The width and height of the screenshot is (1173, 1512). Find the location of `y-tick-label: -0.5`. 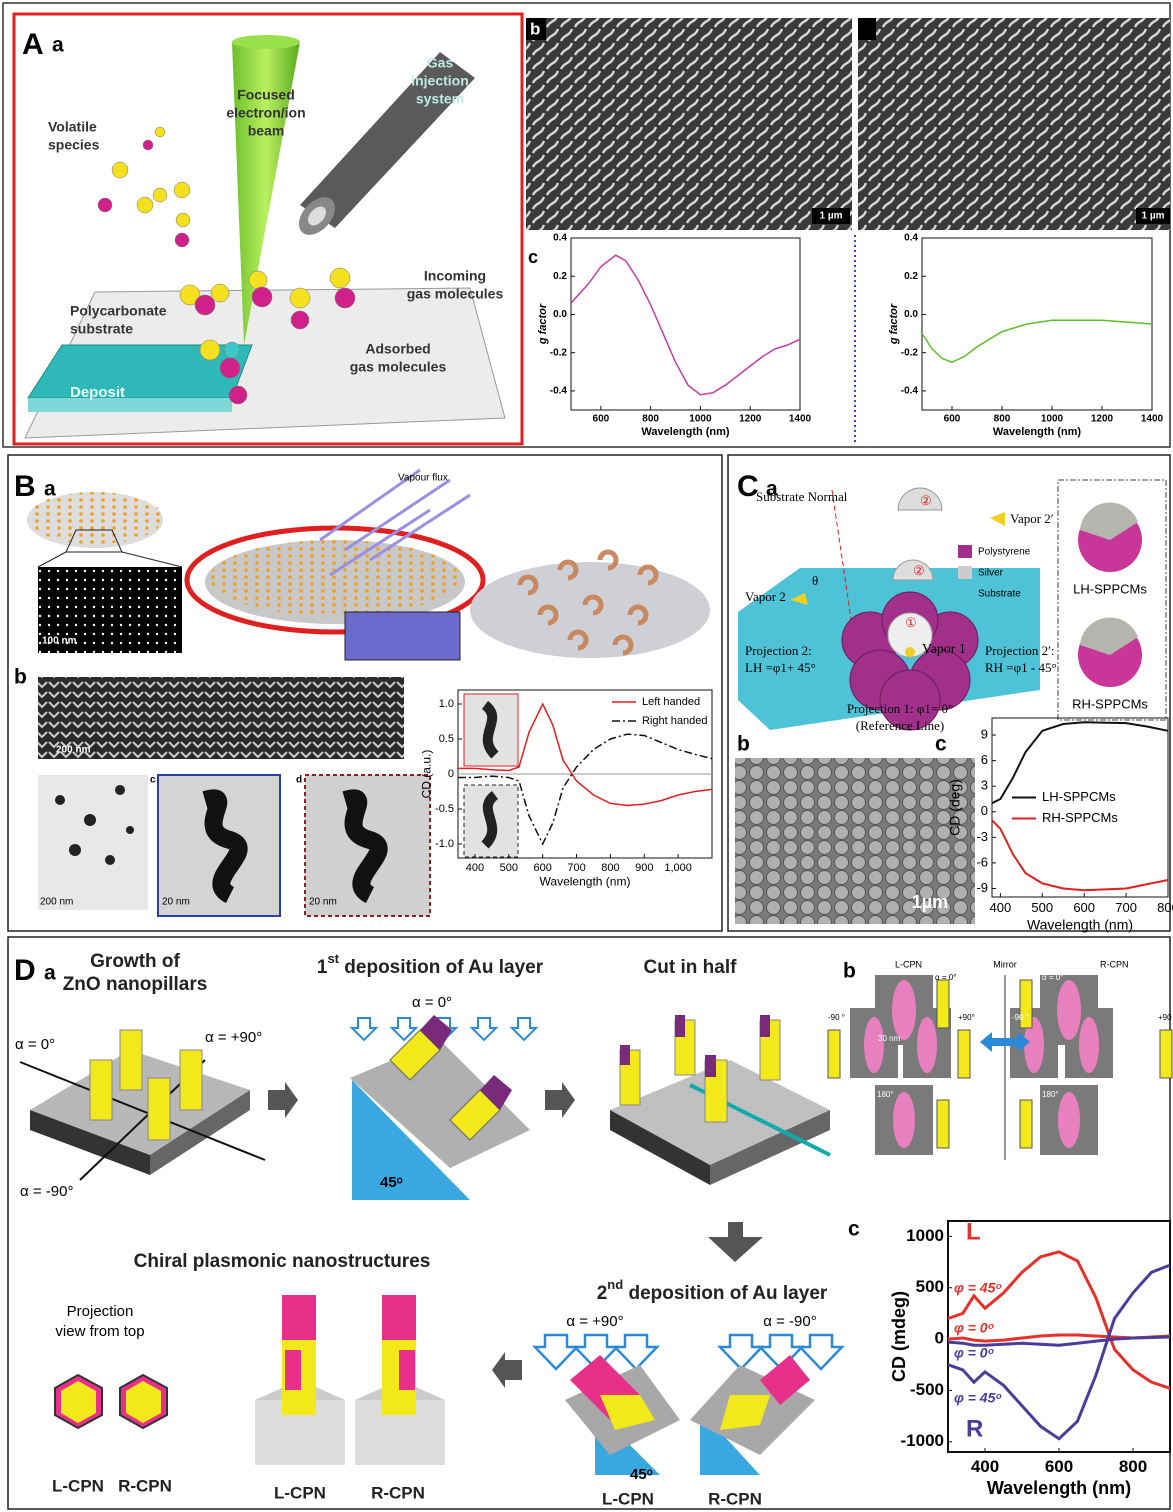

y-tick-label: -0.5 is located at coordinates (444, 809).